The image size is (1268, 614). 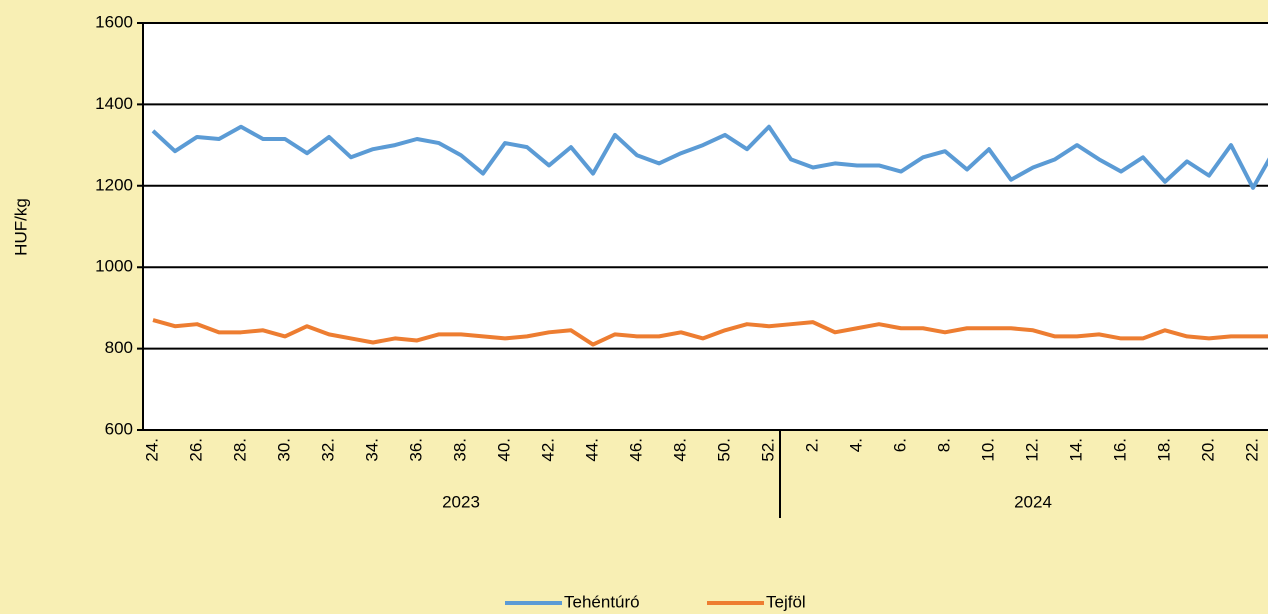 What do you see at coordinates (119, 347) in the screenshot?
I see `y-tick-label: 800` at bounding box center [119, 347].